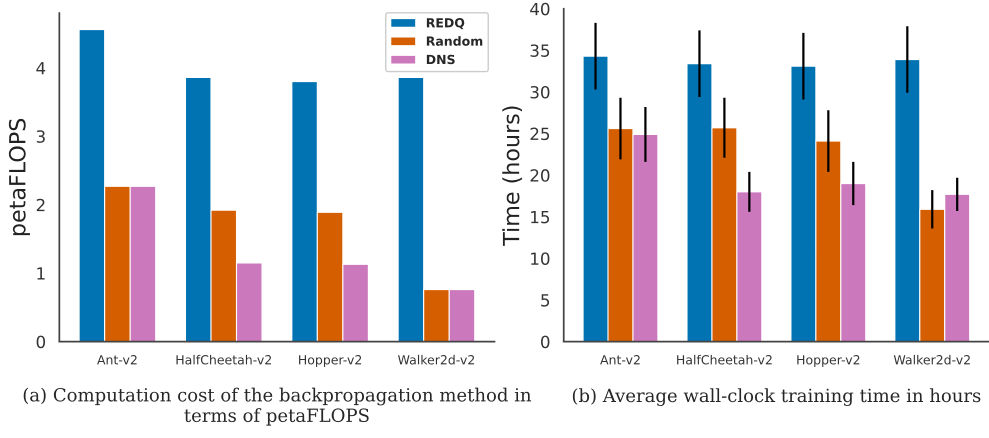 Image resolution: width=989 pixels, height=438 pixels. I want to click on y-tick-label: 5, so click(545, 300).